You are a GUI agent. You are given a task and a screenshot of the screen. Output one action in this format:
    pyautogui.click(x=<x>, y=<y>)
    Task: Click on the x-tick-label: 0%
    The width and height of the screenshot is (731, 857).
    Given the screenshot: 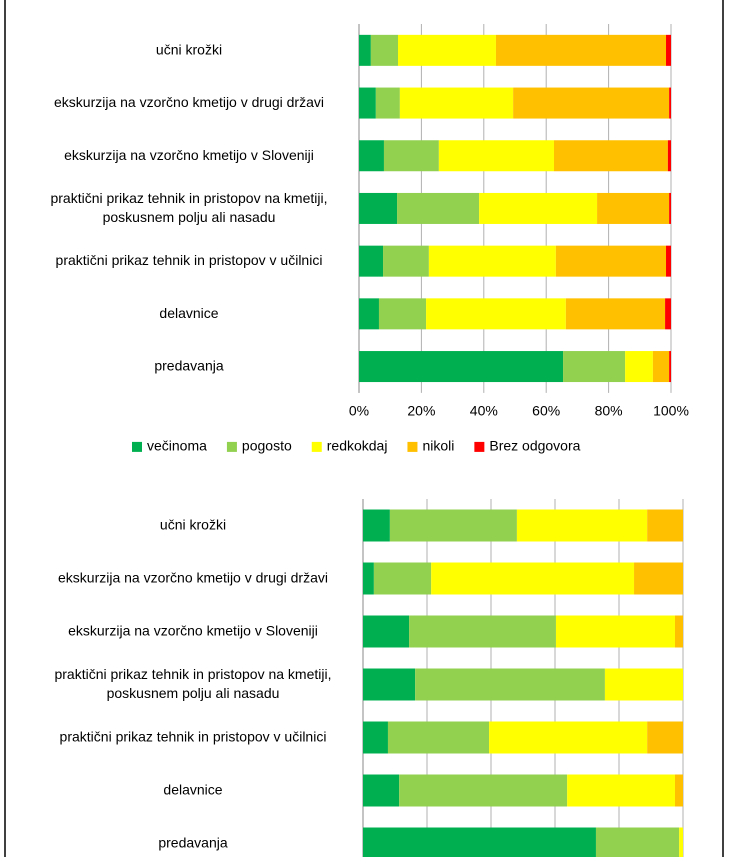 What is the action you would take?
    pyautogui.click(x=359, y=411)
    